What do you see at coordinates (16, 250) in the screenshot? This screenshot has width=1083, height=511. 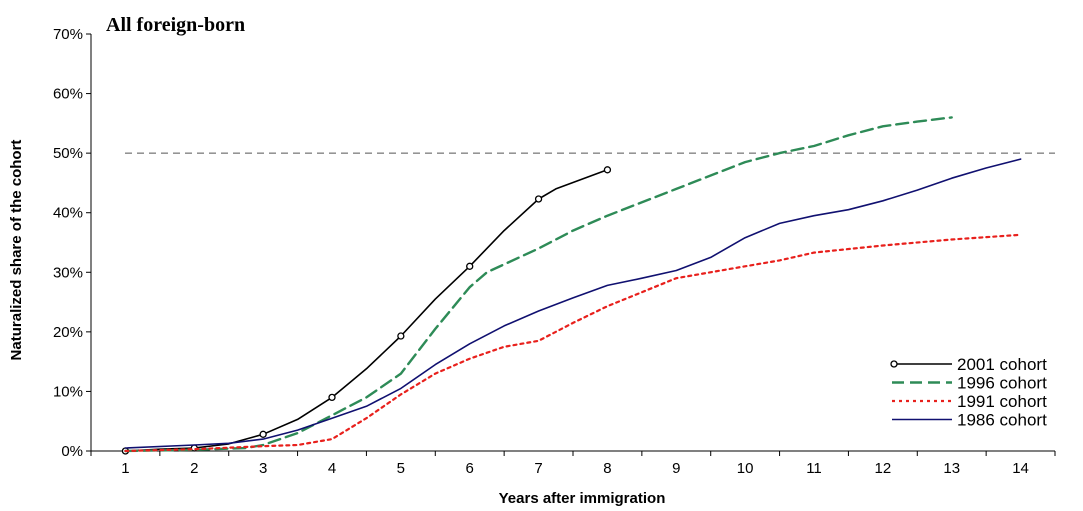 I see `y-axis-title: Naturalized share of the cohort` at bounding box center [16, 250].